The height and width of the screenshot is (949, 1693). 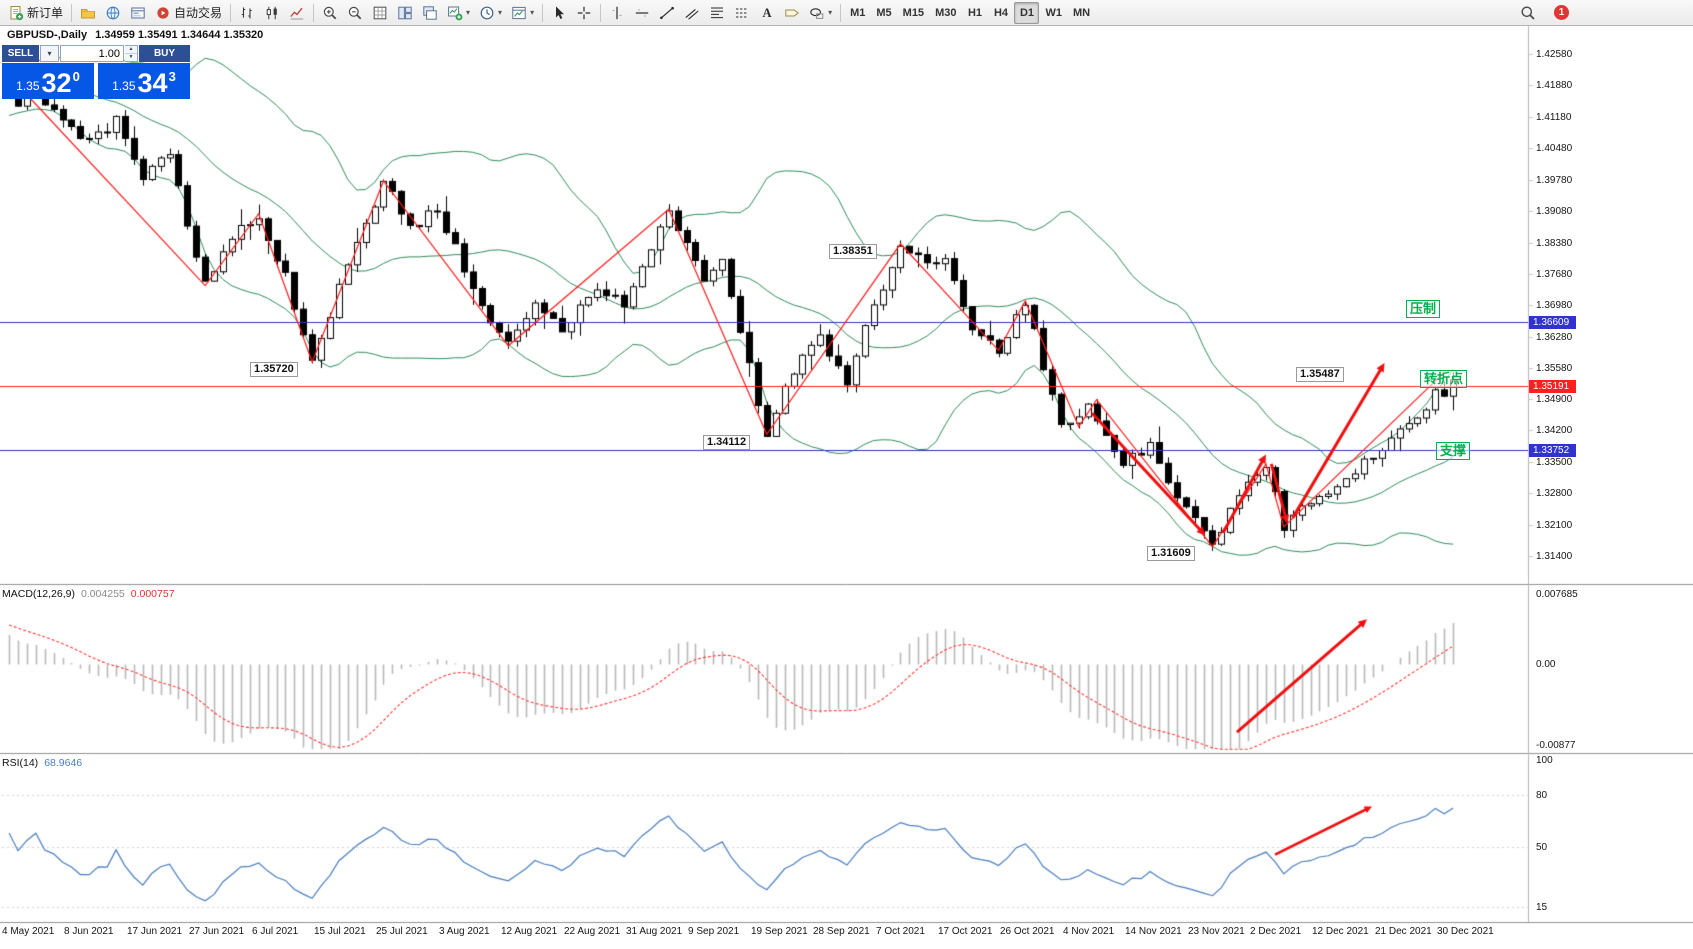 What do you see at coordinates (1554, 430) in the screenshot?
I see `price-scale-label: 1.34200` at bounding box center [1554, 430].